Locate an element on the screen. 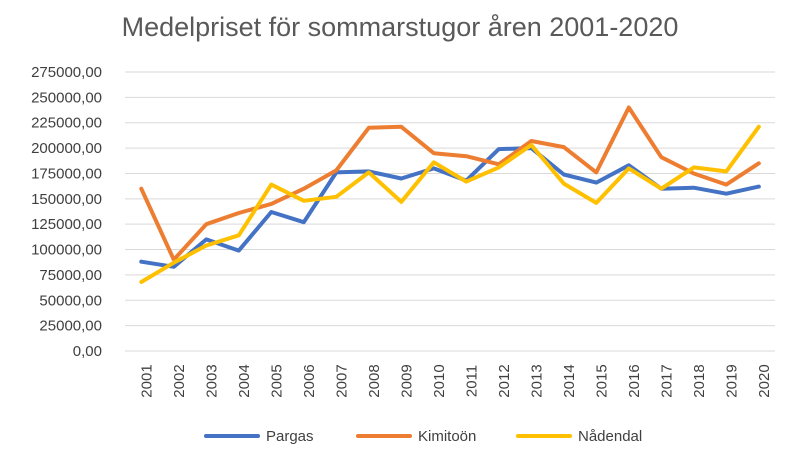  legend: Pargas Kimitoön Nådendal is located at coordinates (423, 436).